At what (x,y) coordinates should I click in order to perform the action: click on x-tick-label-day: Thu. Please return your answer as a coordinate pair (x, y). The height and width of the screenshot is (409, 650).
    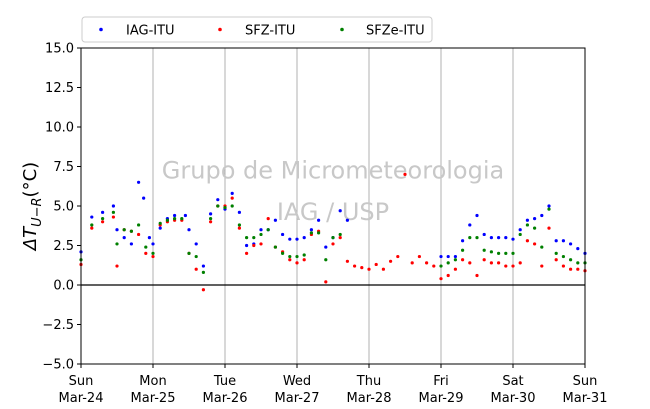
    Looking at the image, I should click on (368, 381).